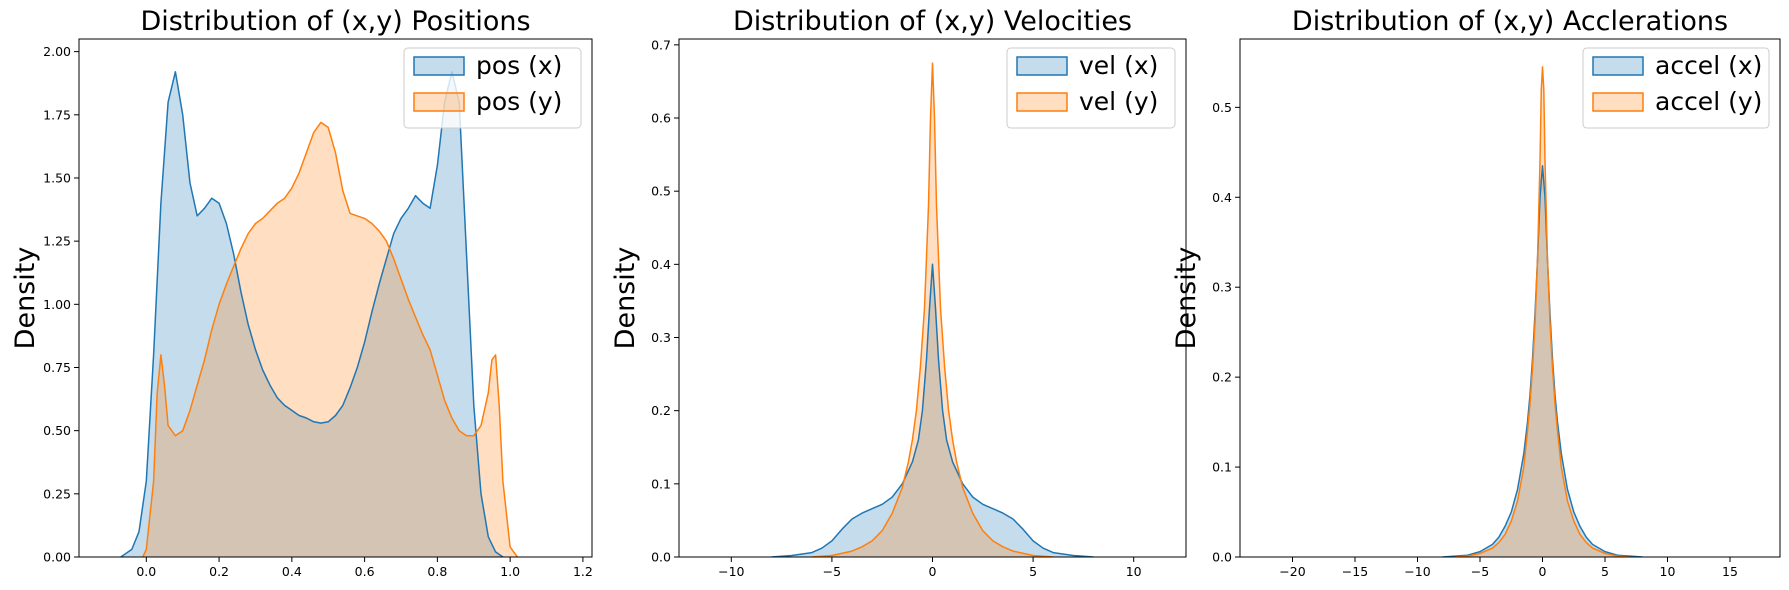 This screenshot has width=1789, height=590. I want to click on x-tick-label: 0.6, so click(365, 571).